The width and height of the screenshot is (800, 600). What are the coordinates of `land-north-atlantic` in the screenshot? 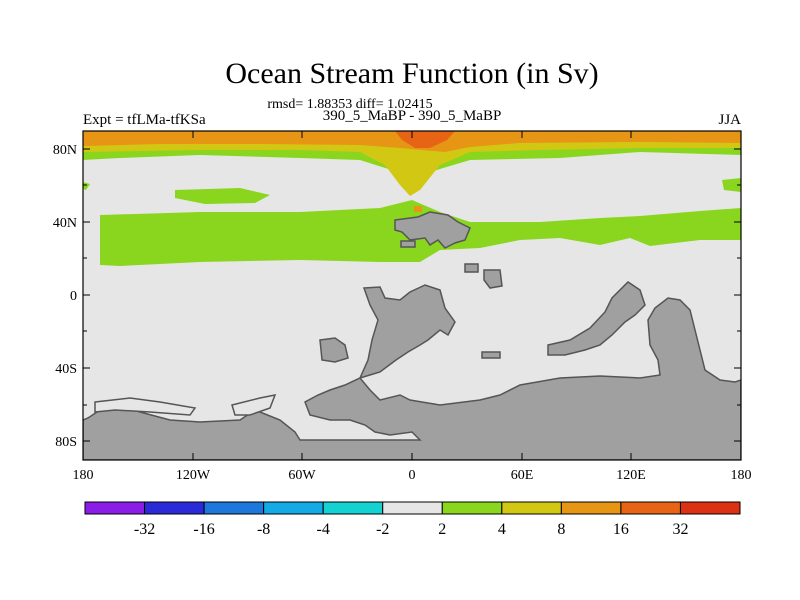 It's located at (432, 230).